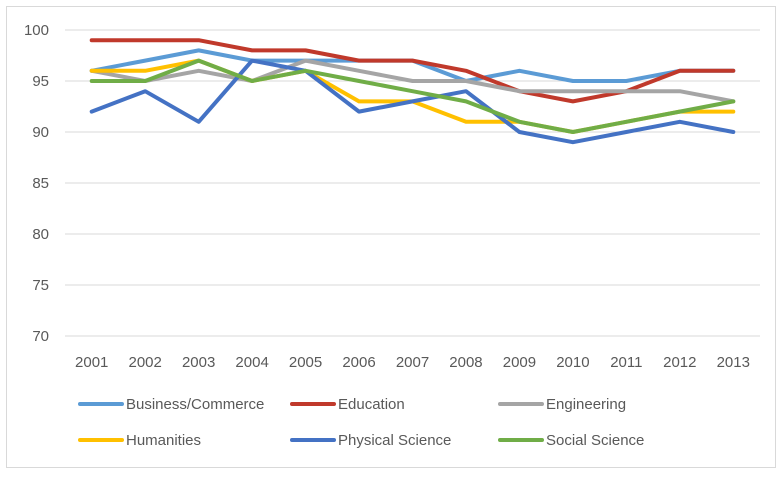 This screenshot has height=477, width=783. What do you see at coordinates (36, 30) in the screenshot?
I see `y-tick-label: 100` at bounding box center [36, 30].